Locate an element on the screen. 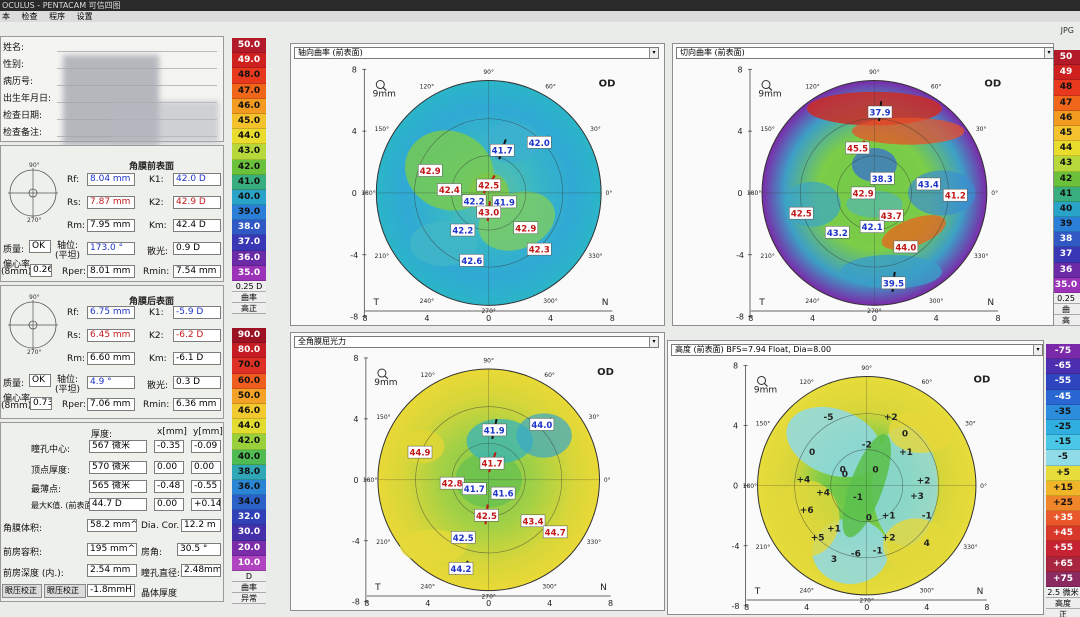 The height and width of the screenshot is (617, 1080). scale-value: 39.0 is located at coordinates (249, 213).